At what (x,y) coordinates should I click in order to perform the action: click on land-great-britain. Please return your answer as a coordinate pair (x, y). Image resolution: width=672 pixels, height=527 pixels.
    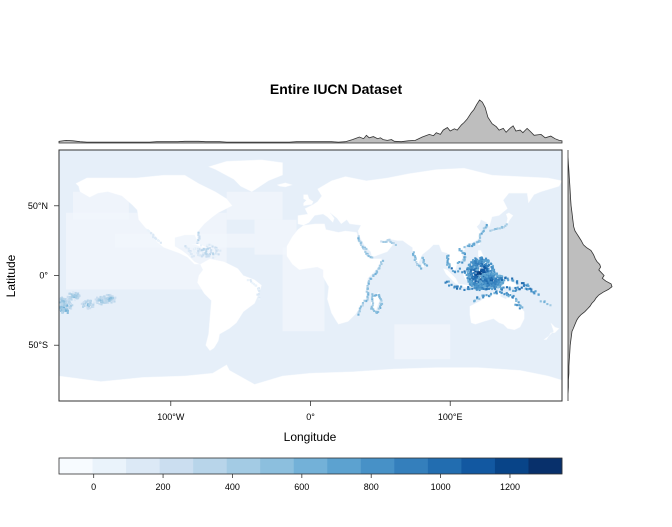
    Looking at the image, I should click on (308, 200).